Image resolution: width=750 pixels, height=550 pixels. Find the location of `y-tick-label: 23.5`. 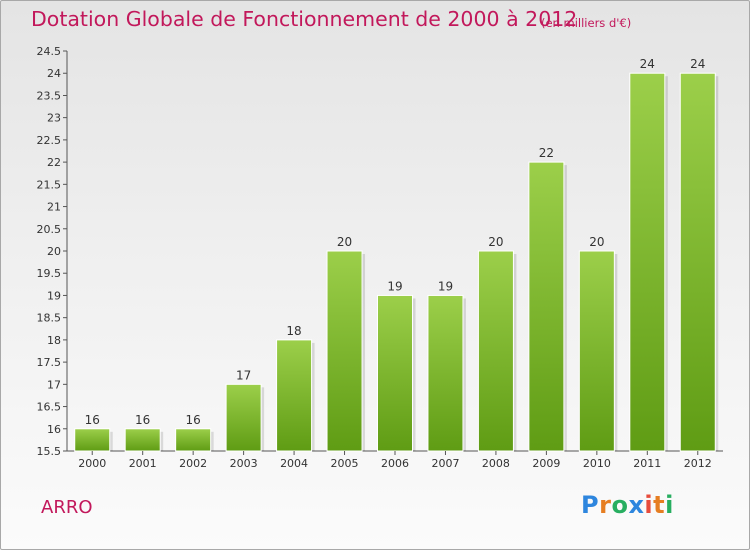

y-tick-label: 23.5 is located at coordinates (49, 95).